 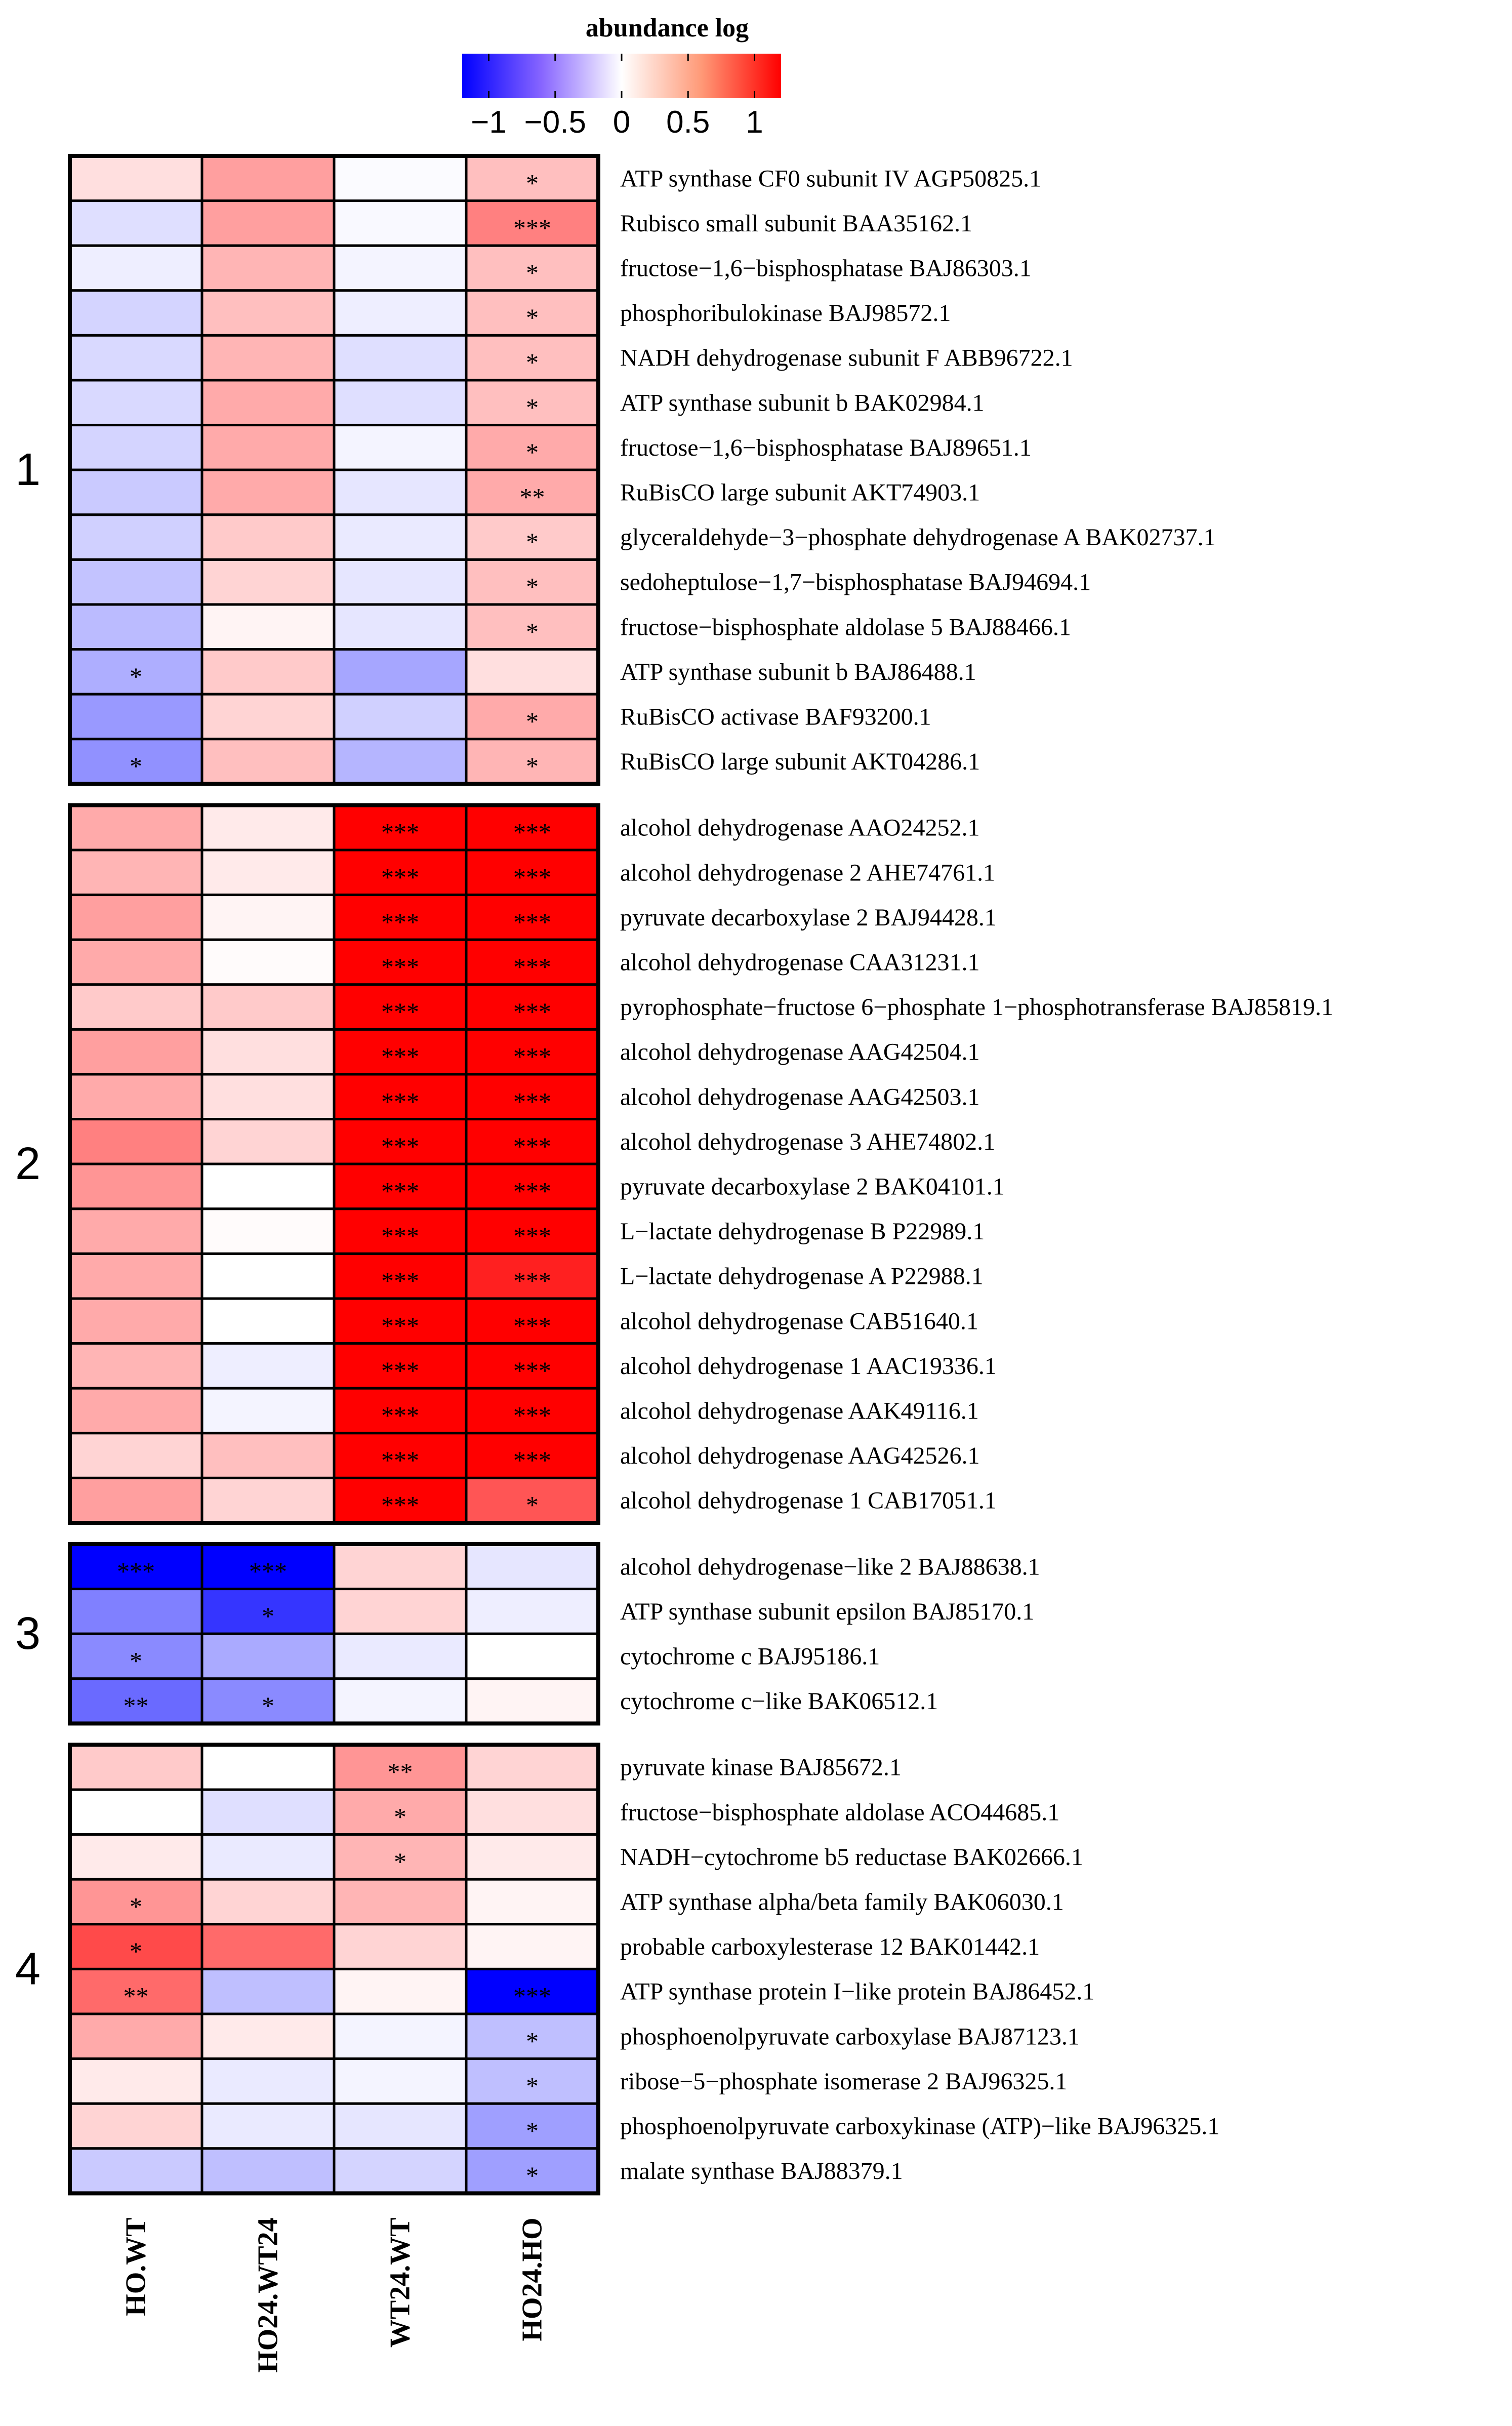 What do you see at coordinates (830, 178) in the screenshot?
I see `row-label: ATP synthase CF0 subunit IV AGP50825.1` at bounding box center [830, 178].